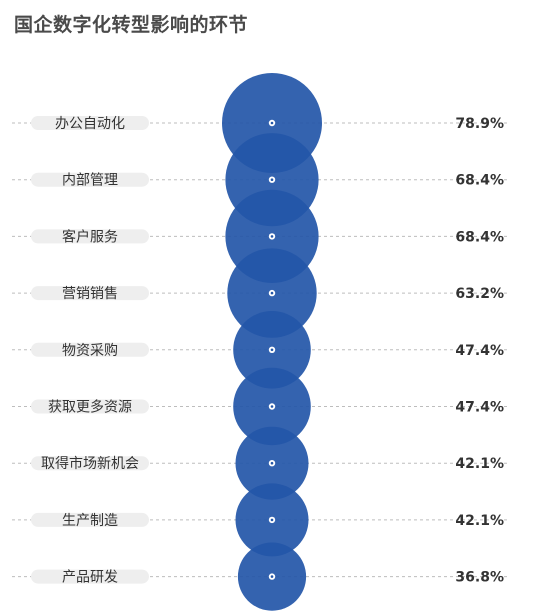 The image size is (551, 616). What do you see at coordinates (131, 25) in the screenshot?
I see `chart-title: 国企数字化转型影响的环节` at bounding box center [131, 25].